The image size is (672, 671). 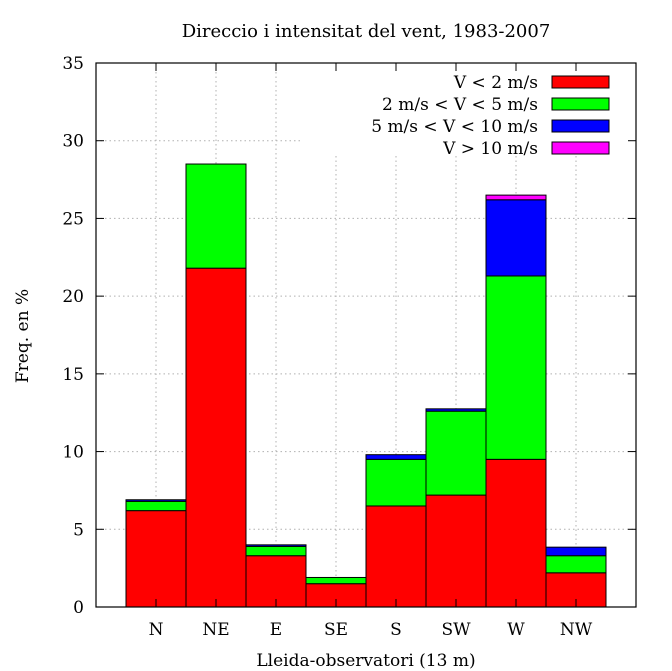 I want to click on x-tick-label: NW, so click(x=576, y=630).